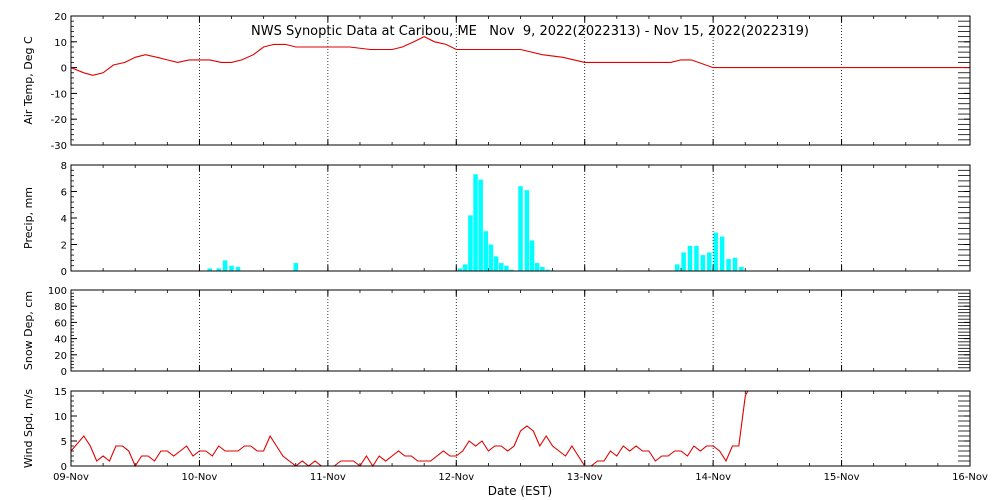 This screenshot has height=500, width=1000. I want to click on panel-frame-snow, so click(520, 330).